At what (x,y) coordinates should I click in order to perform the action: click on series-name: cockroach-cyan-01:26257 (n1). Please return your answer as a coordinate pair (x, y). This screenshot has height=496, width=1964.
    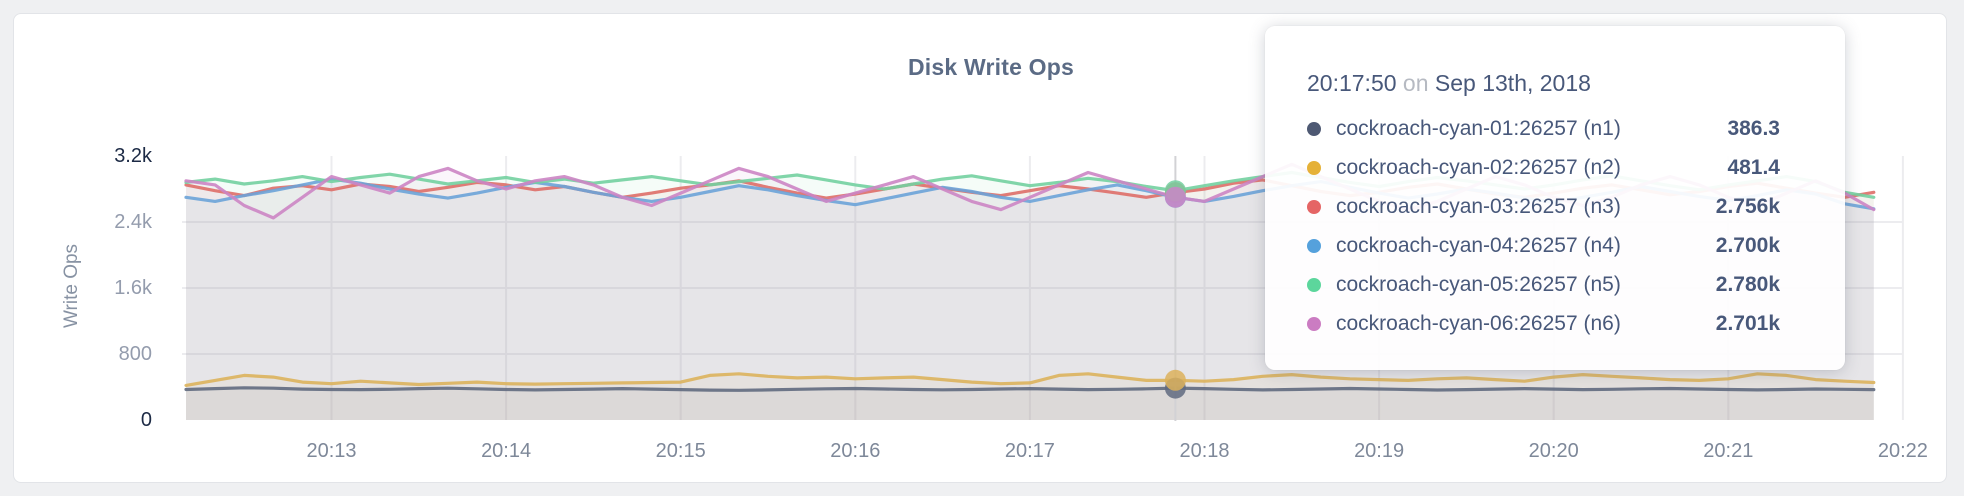
    Looking at the image, I should click on (1478, 128).